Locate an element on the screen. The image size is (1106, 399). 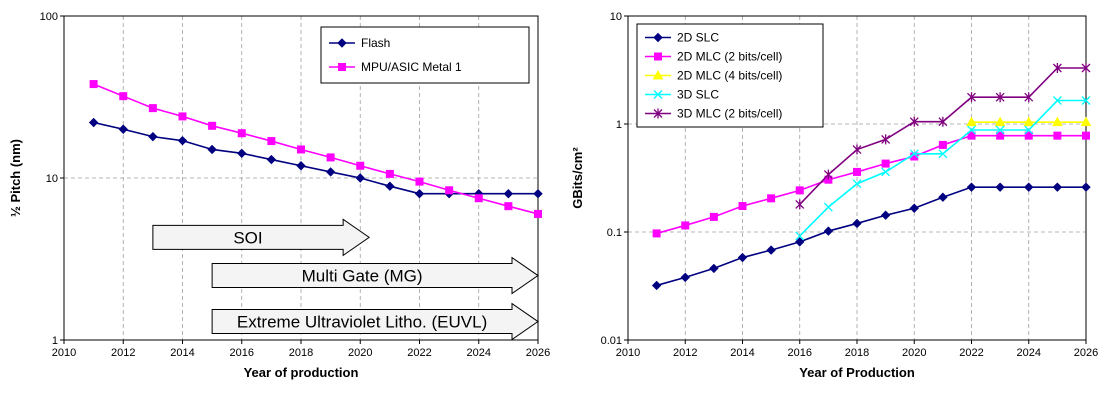
series-2d-mlc-4-bits-cell is located at coordinates (1029, 121).